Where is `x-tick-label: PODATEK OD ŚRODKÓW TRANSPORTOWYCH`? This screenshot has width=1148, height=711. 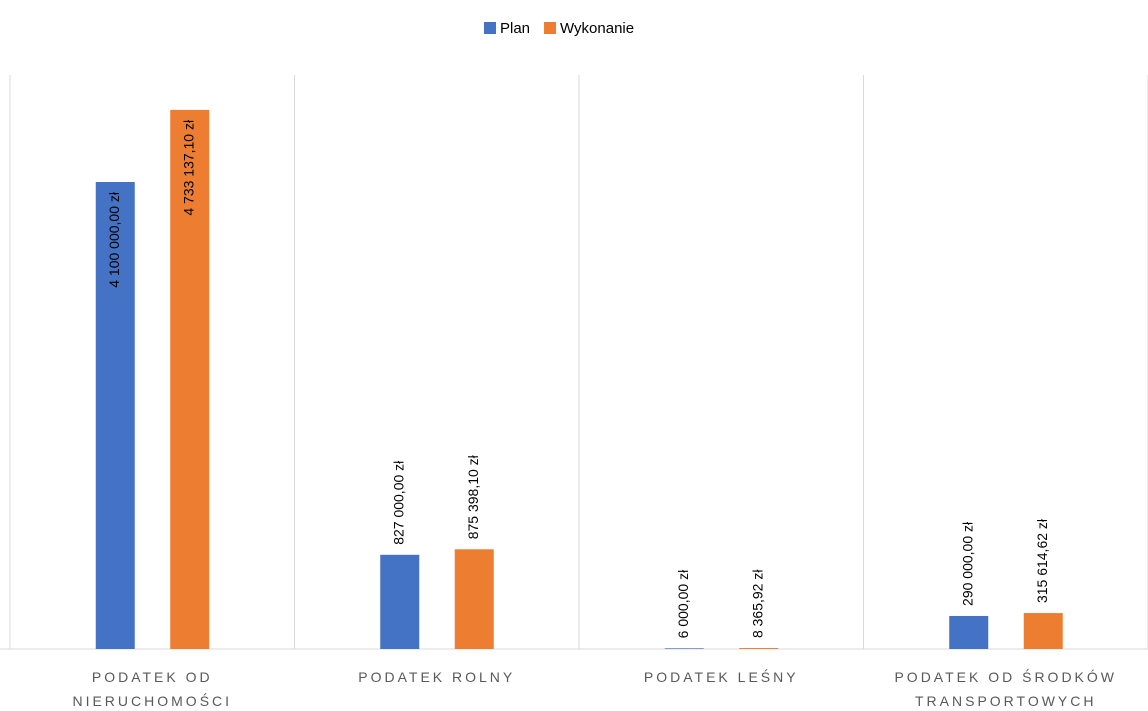 x-tick-label: PODATEK OD ŚRODKÓW TRANSPORTOWYCH is located at coordinates (1006, 689).